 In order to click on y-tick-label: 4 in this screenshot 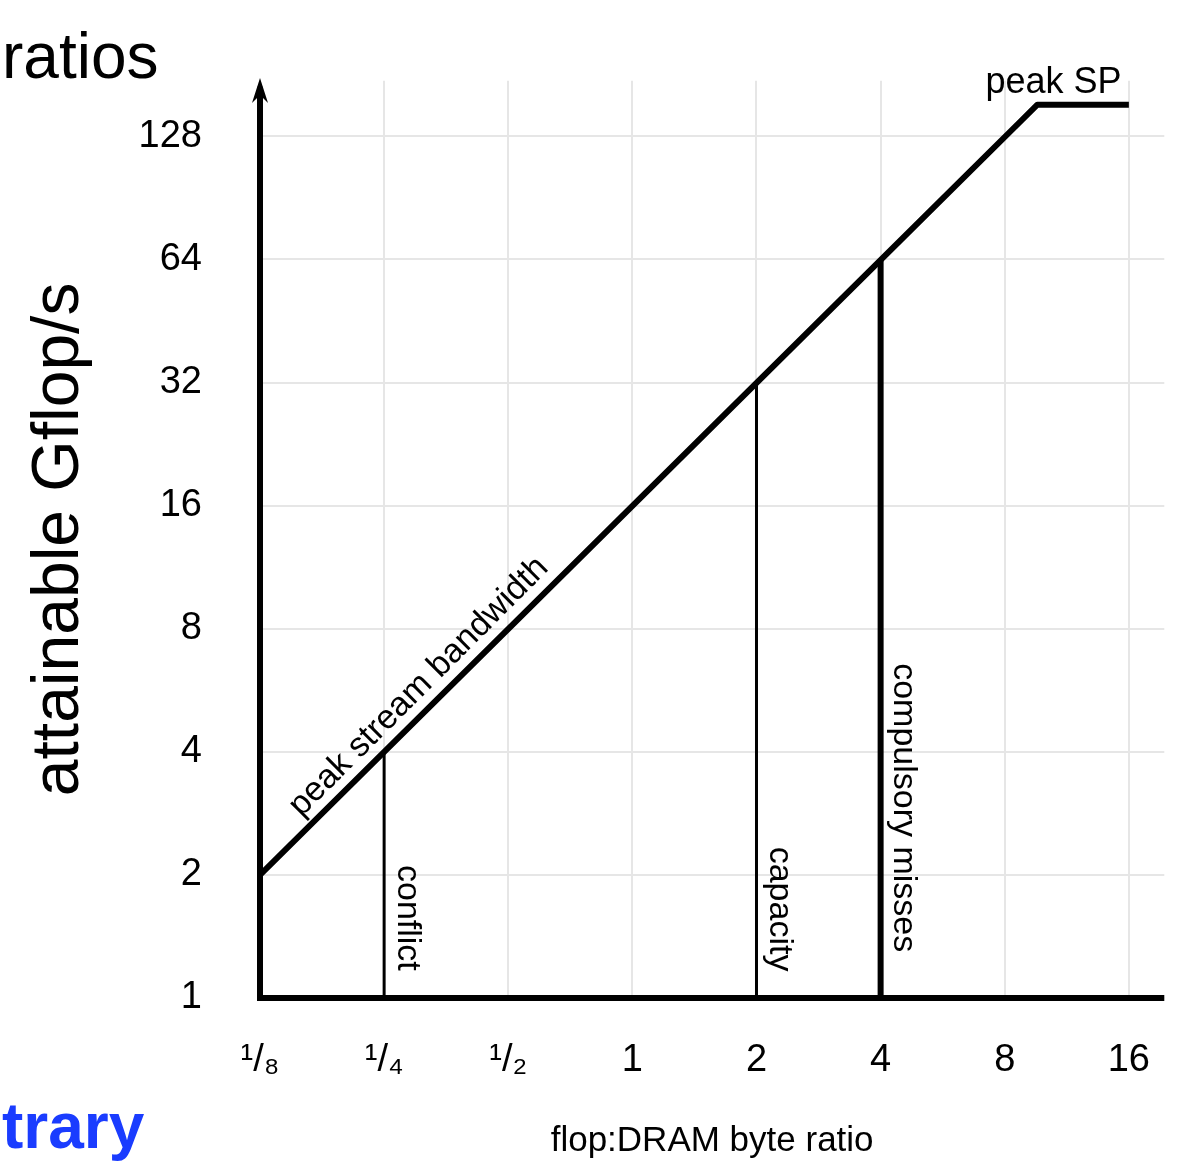, I will do `click(191, 749)`.